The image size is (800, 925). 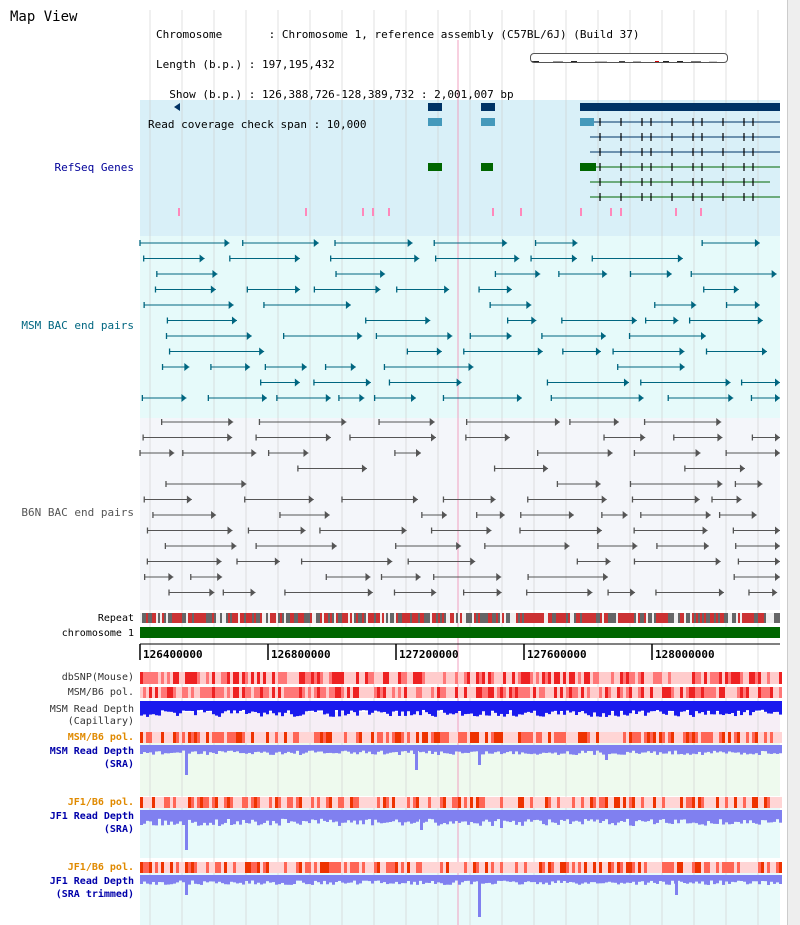 What do you see at coordinates (77, 512) in the screenshot?
I see `track-label-b6n-bac: B6N BAC end pairs` at bounding box center [77, 512].